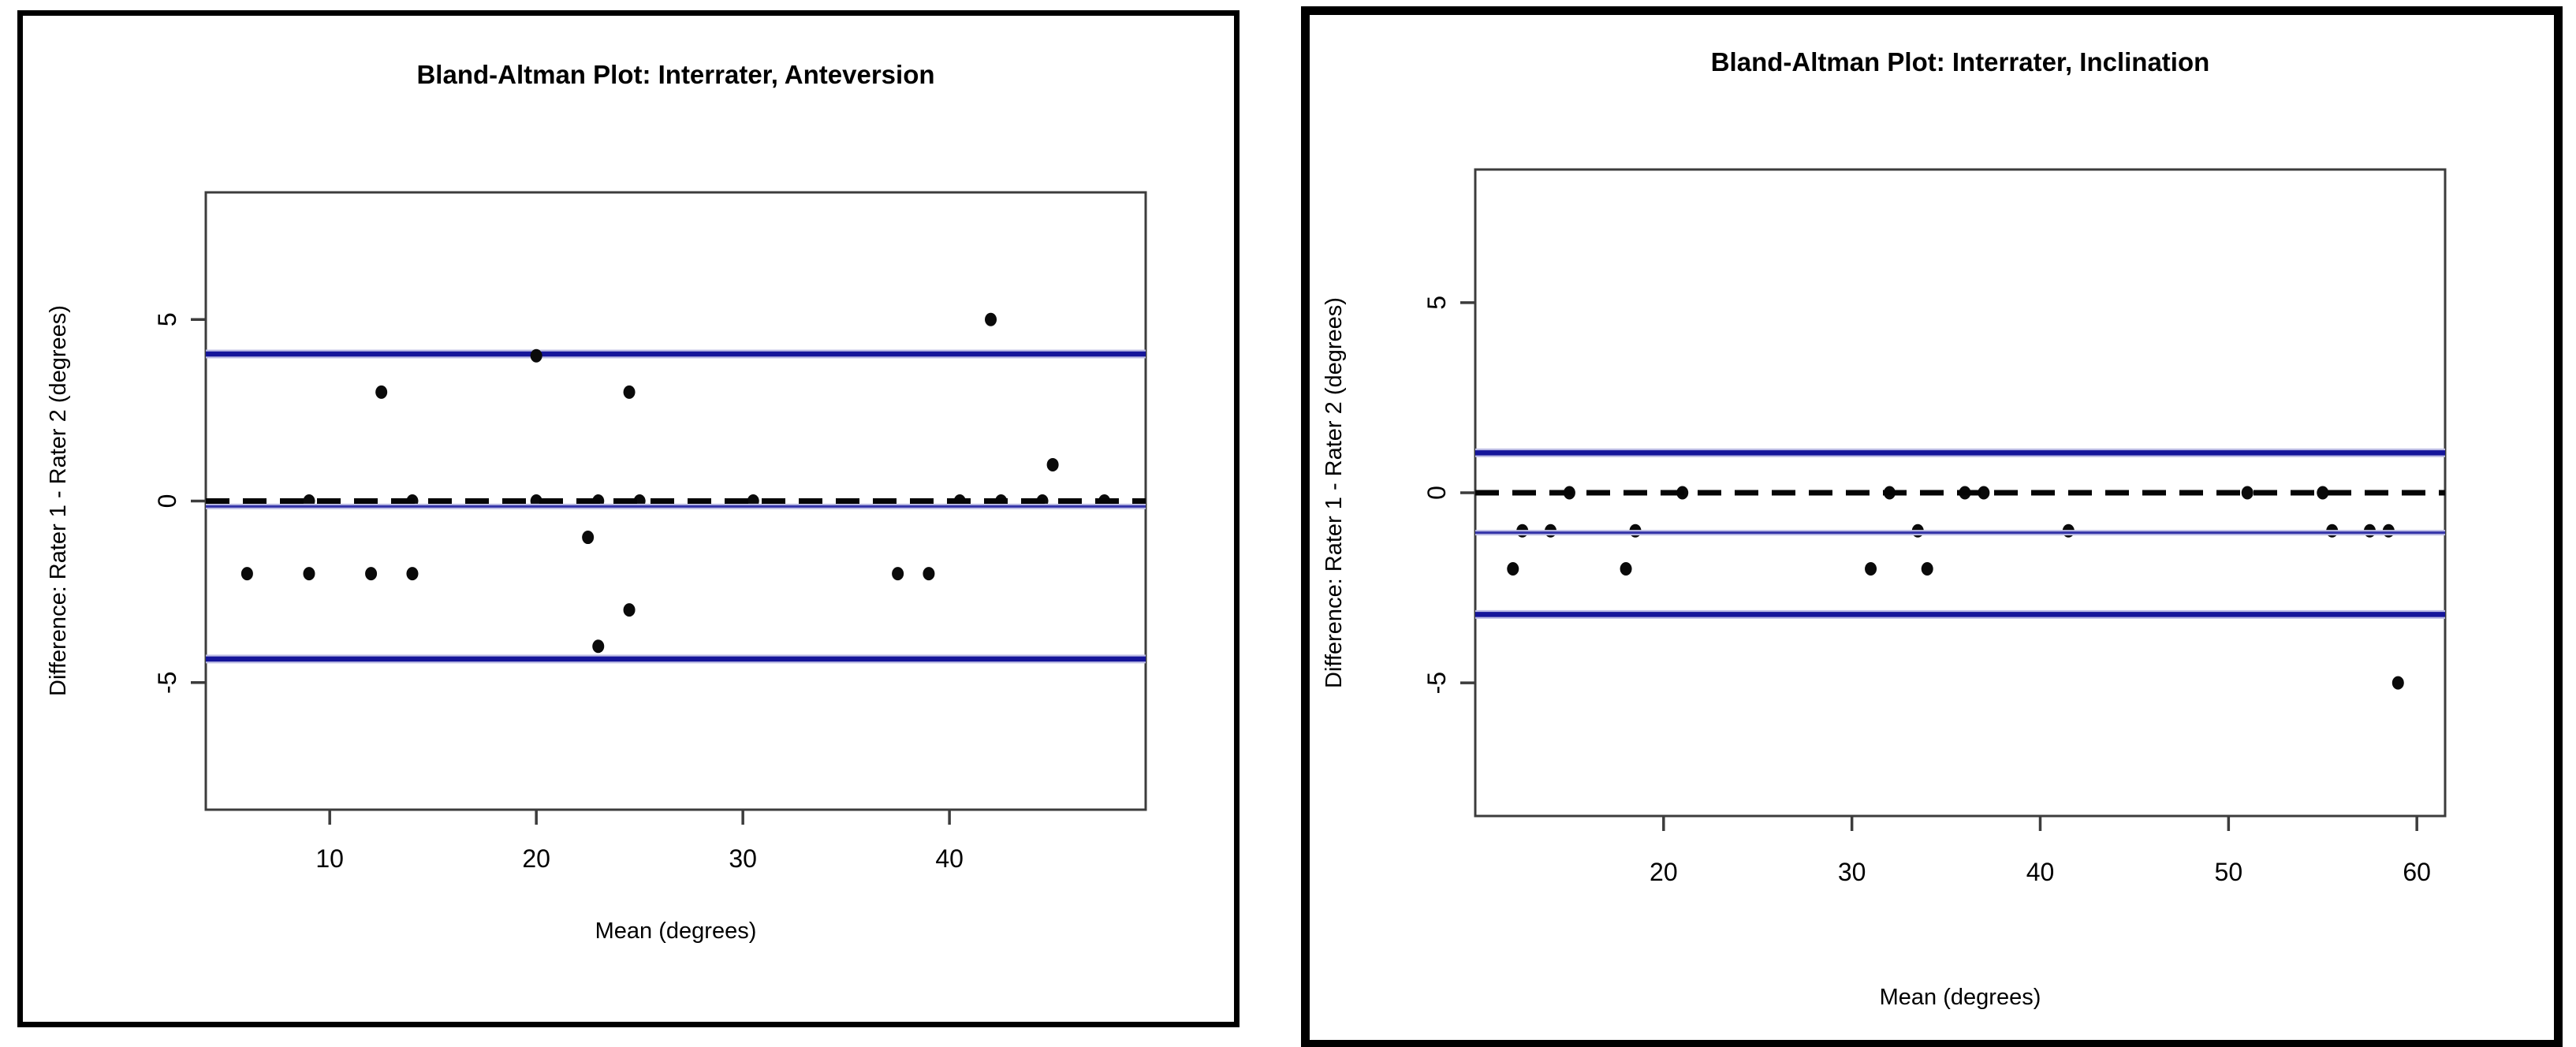  I want to click on x-tick-label: 10, so click(329, 858).